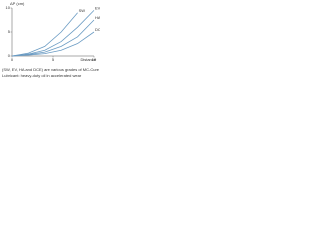 This screenshot has width=320, height=240. Describe the element at coordinates (82, 10) in the screenshot. I see `series-label: SW` at that location.